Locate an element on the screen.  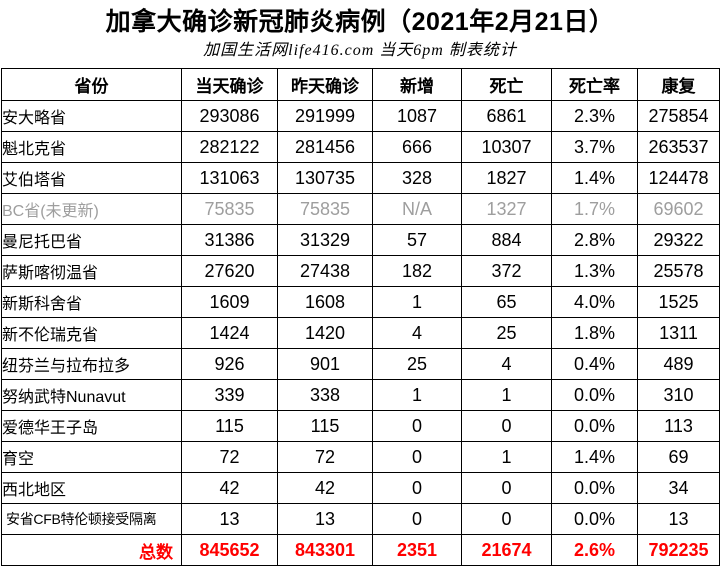
cell-yesterday-confirmed: 27438 is located at coordinates (325, 271).